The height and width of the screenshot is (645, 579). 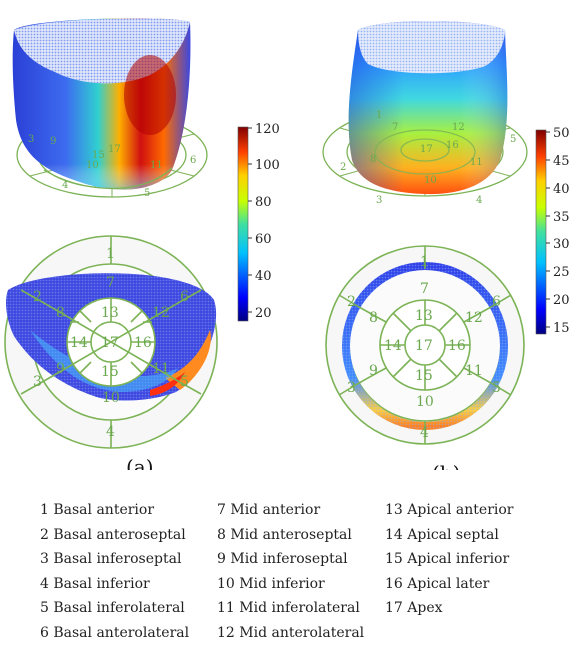 What do you see at coordinates (561, 189) in the screenshot?
I see `colorbar-b-tick-40: 40` at bounding box center [561, 189].